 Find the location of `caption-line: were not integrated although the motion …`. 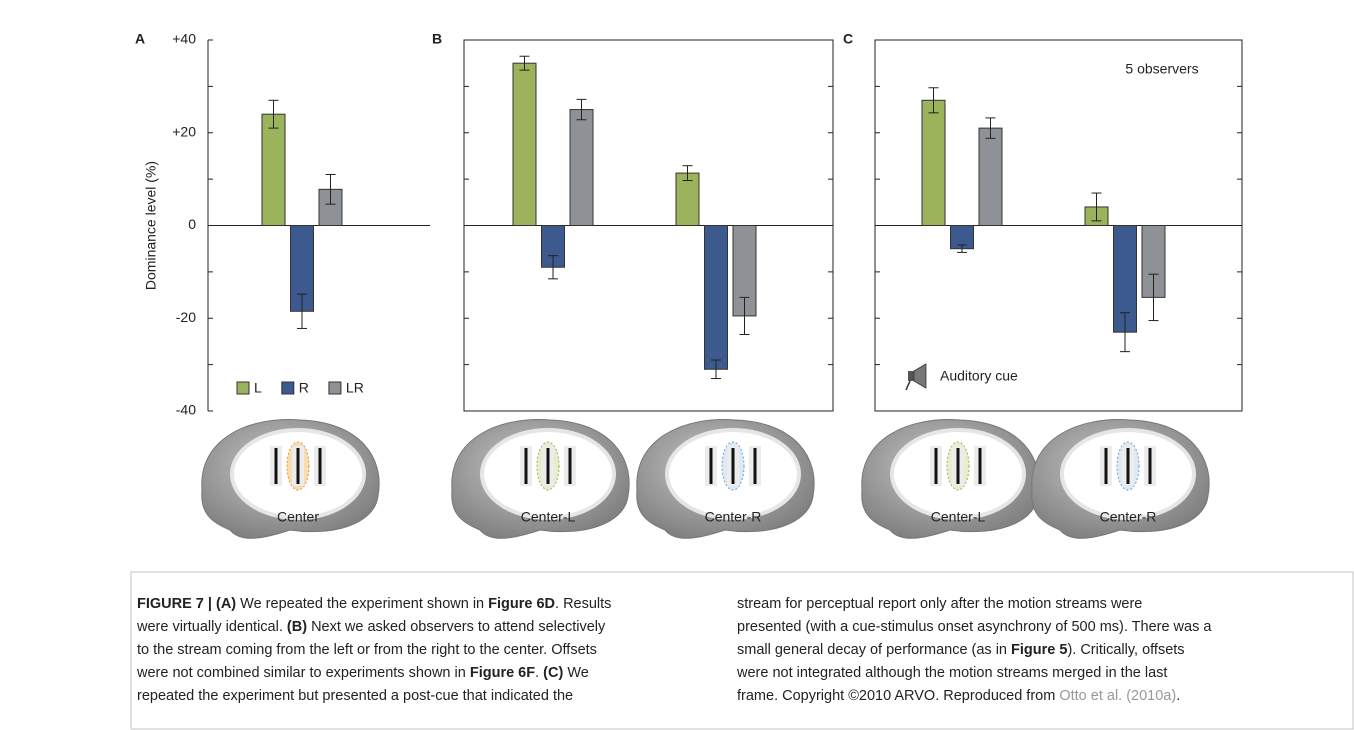

caption-line: were not integrated although the motion … is located at coordinates (951, 673).